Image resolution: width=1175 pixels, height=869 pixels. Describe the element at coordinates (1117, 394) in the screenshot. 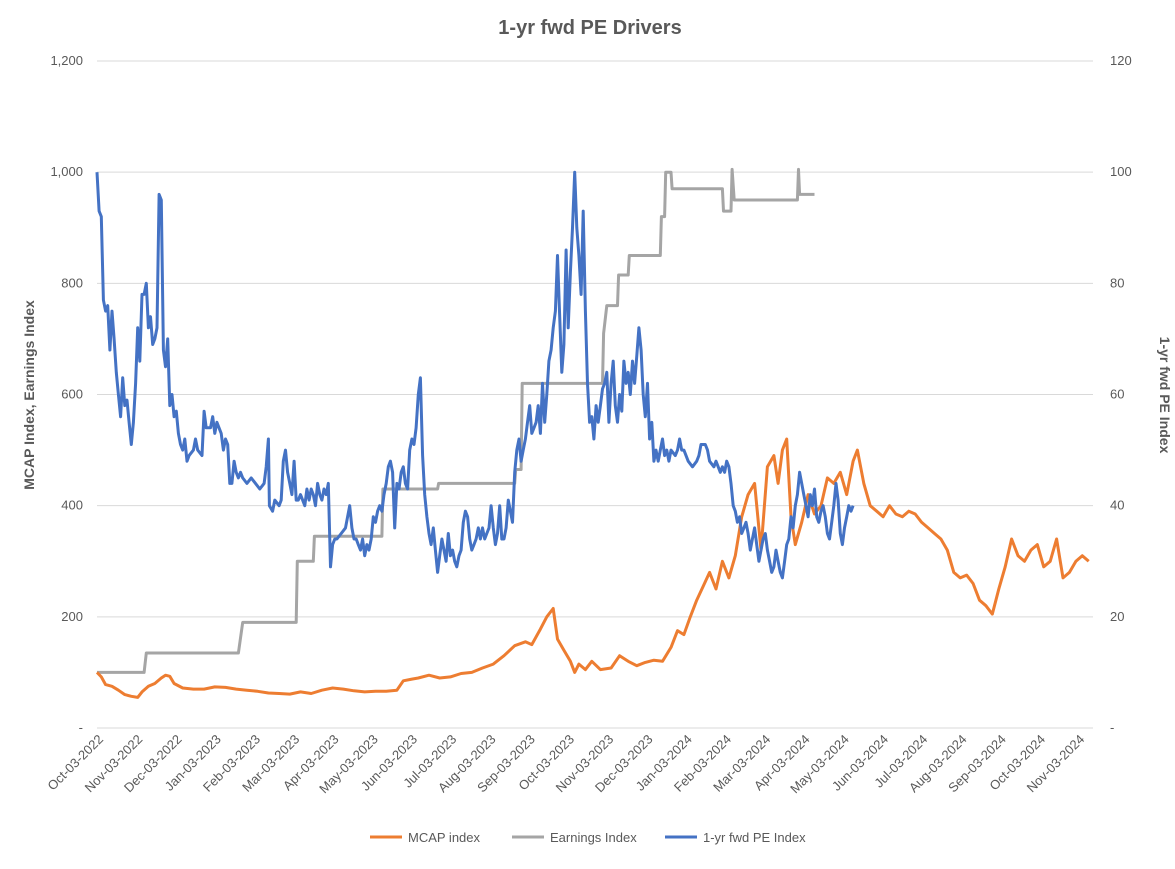

I see `right-tick-label: 60` at that location.